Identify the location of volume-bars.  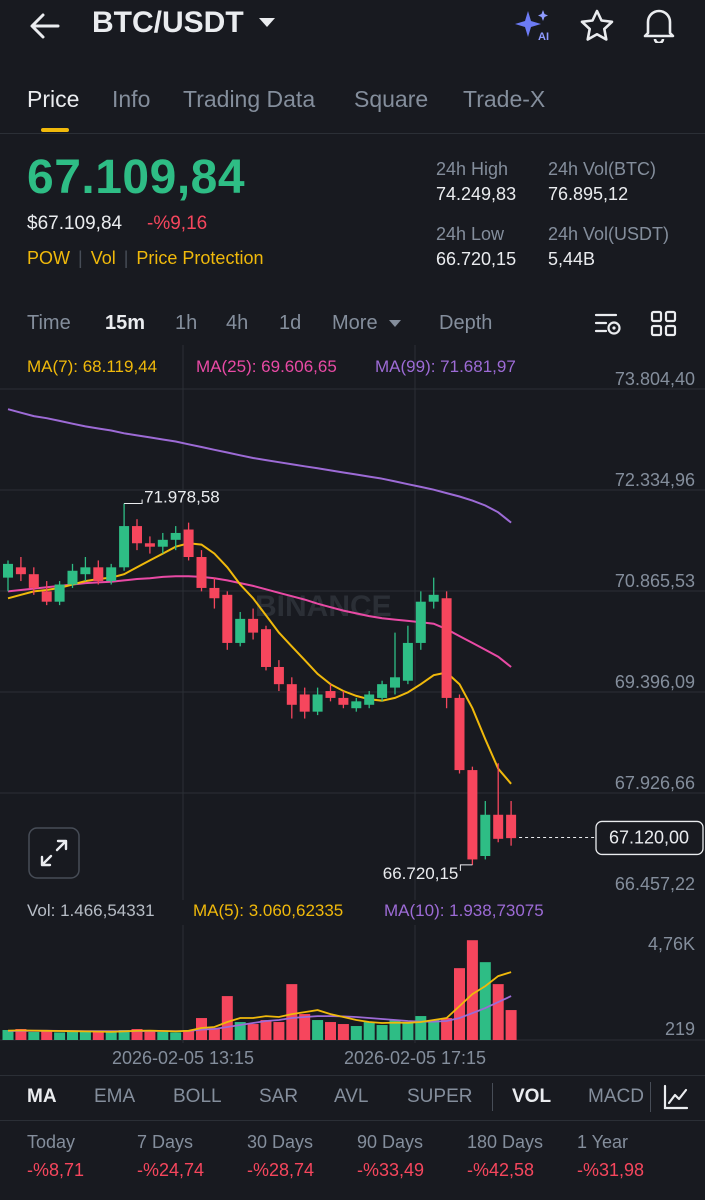
(259, 990).